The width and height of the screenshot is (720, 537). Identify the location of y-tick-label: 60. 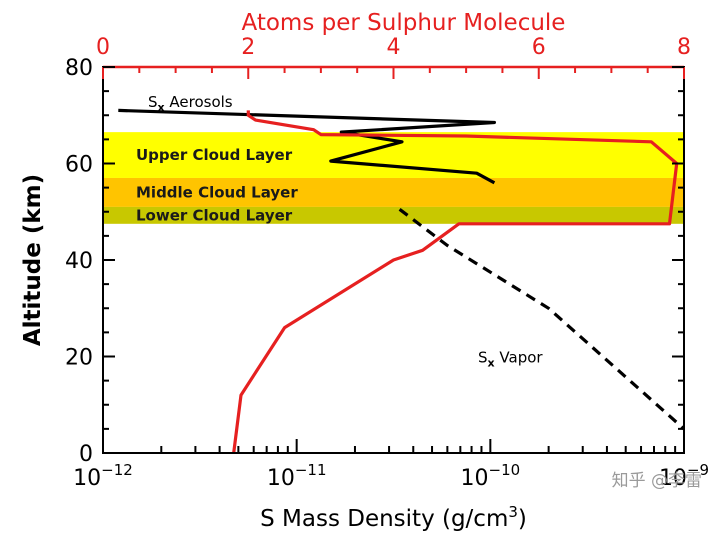
(79, 165).